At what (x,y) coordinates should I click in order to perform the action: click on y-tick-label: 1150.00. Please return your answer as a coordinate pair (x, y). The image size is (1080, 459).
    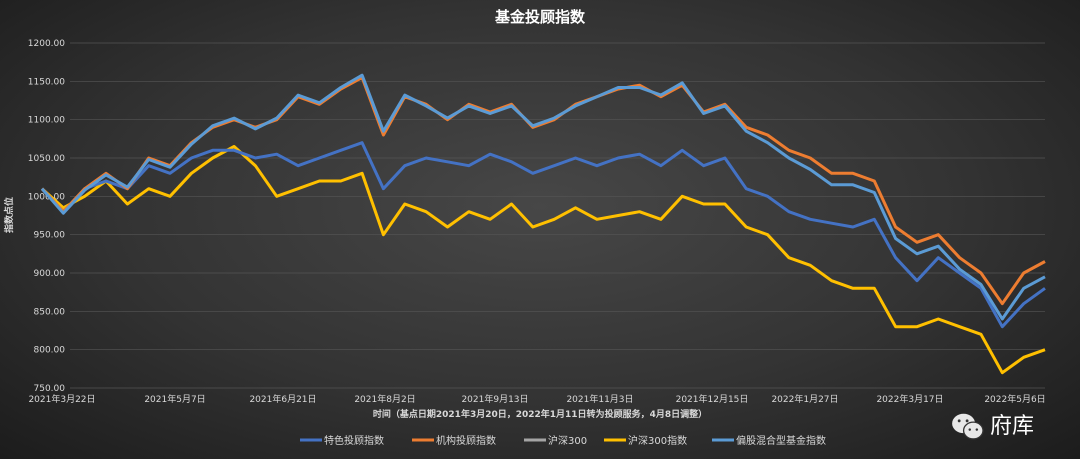
    Looking at the image, I should click on (46, 82).